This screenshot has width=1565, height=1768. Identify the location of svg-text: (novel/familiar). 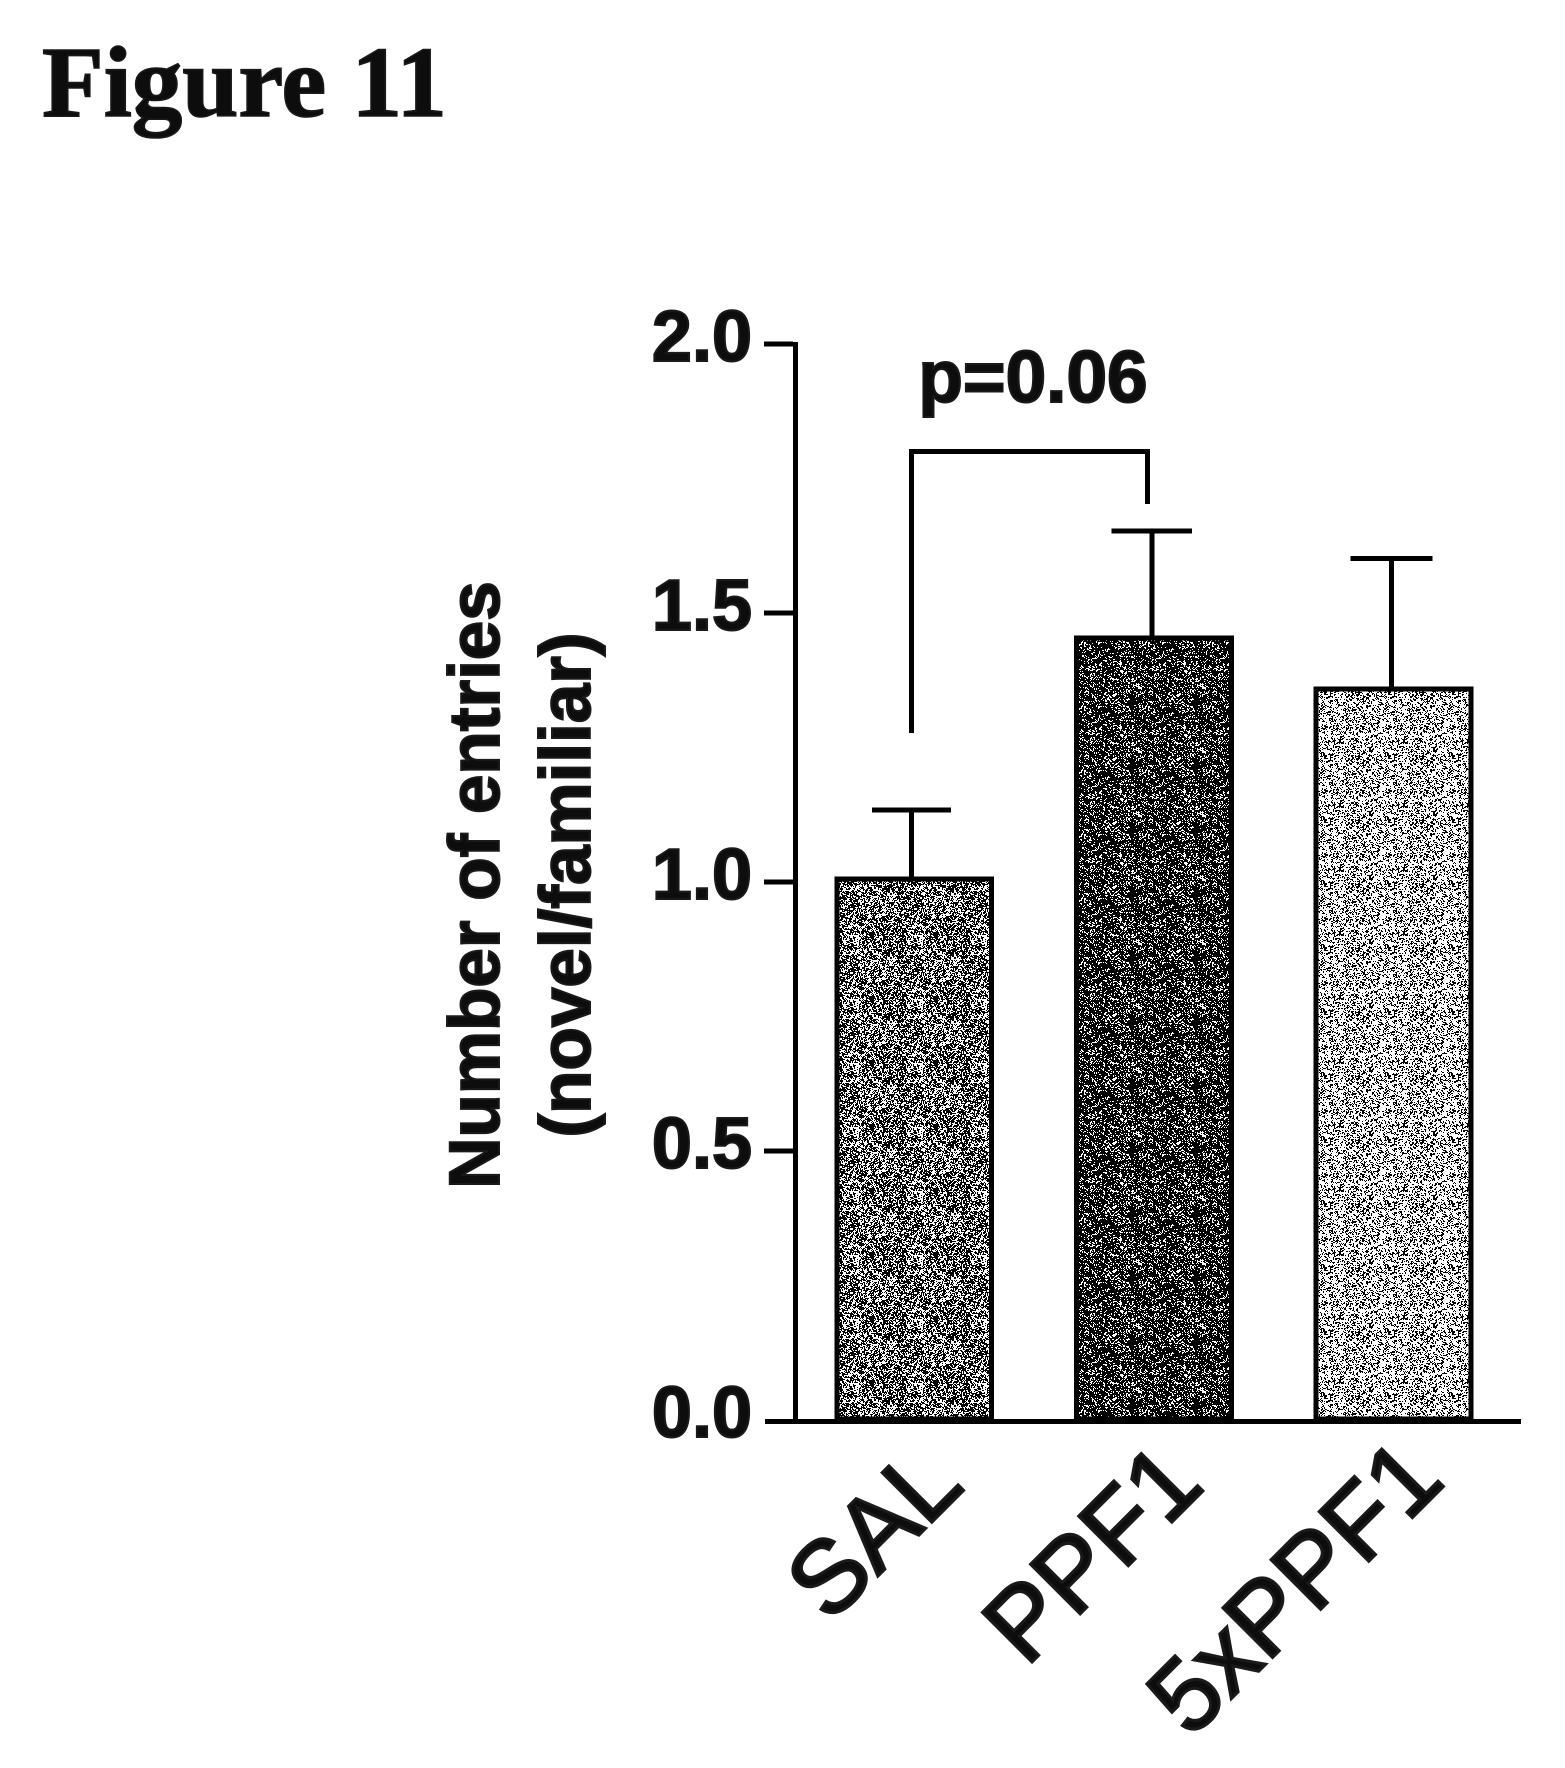
(566, 884).